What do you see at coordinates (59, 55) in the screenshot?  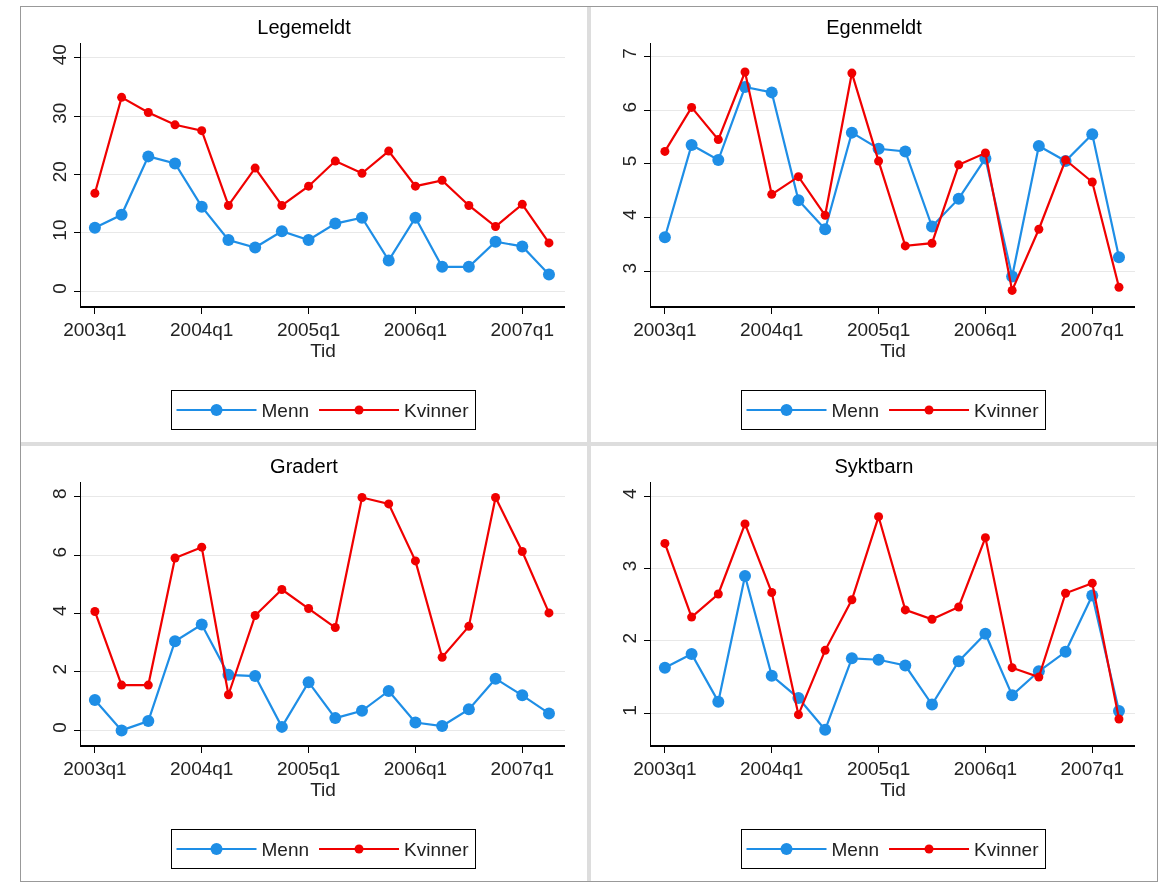 I see `y-tick-label: 40` at bounding box center [59, 55].